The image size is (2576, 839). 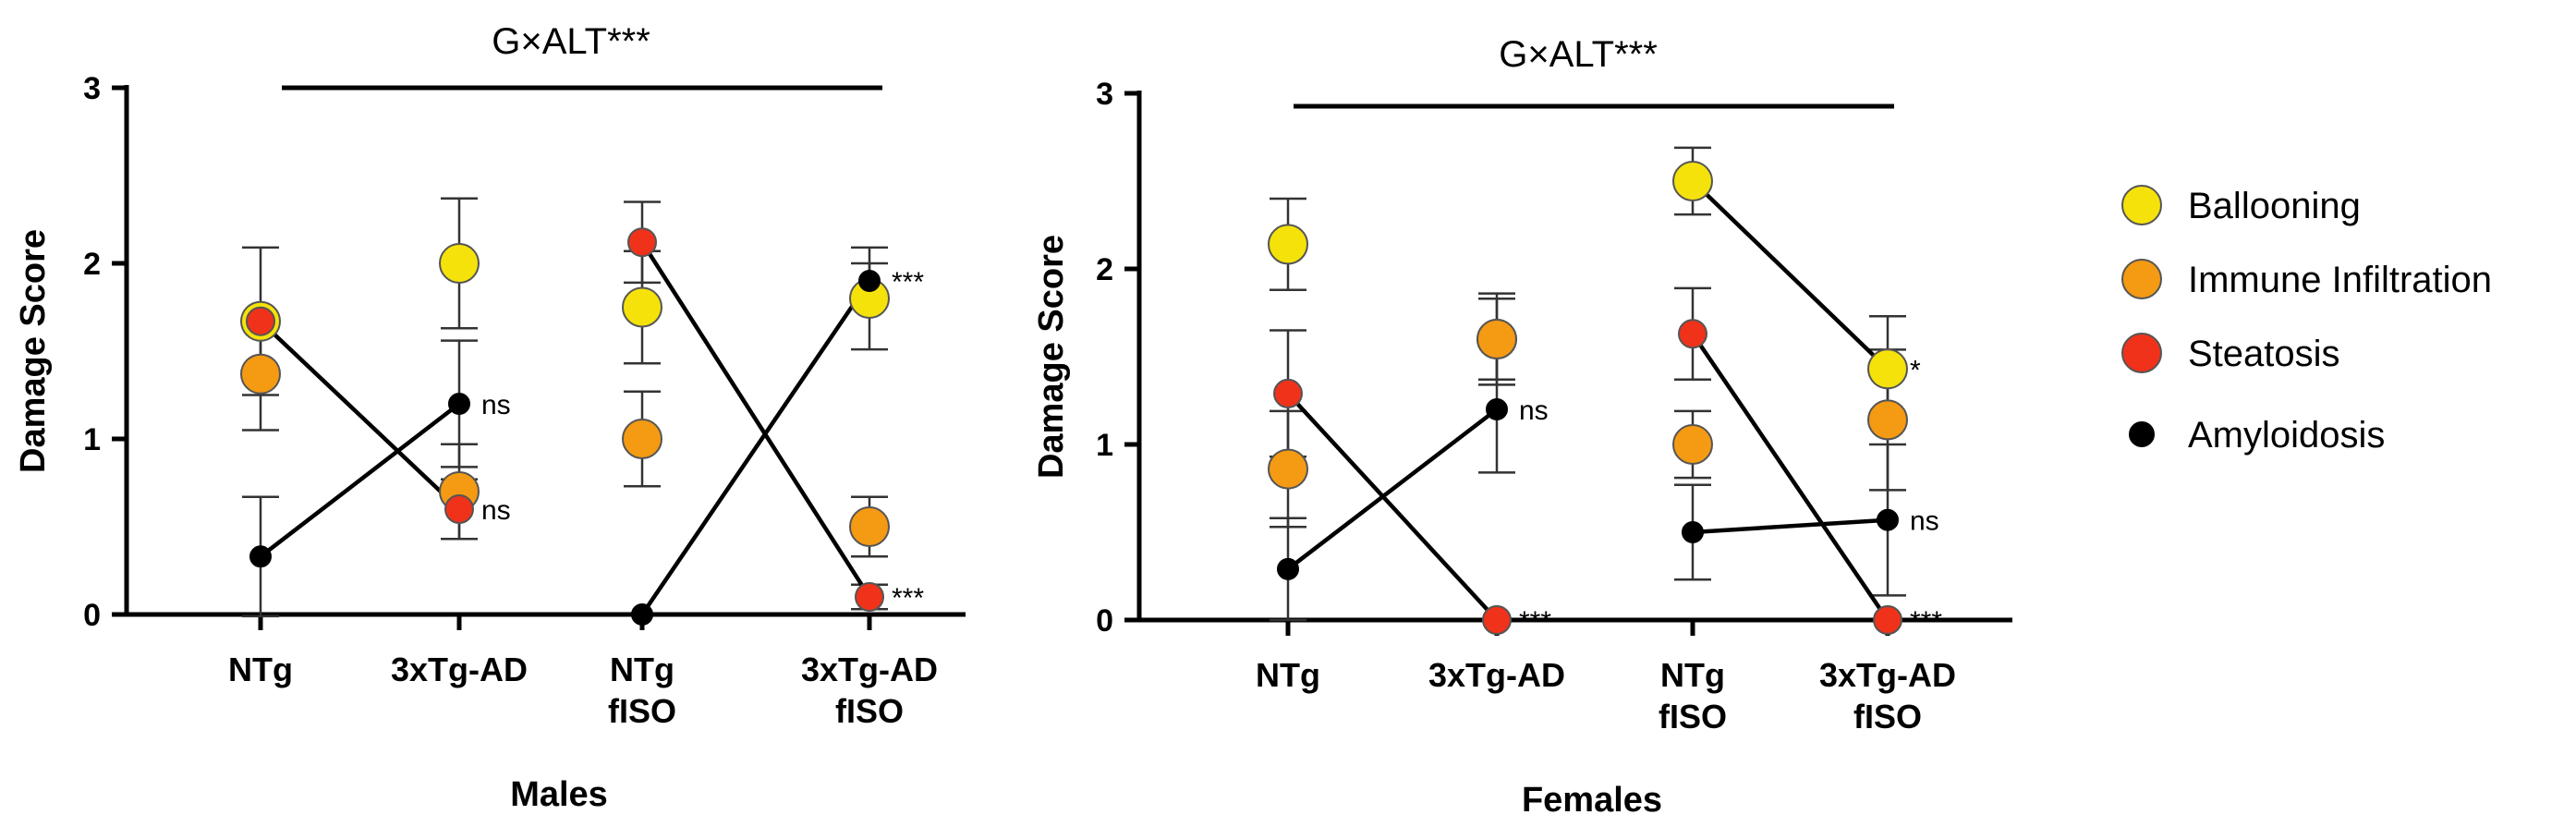 What do you see at coordinates (2340, 280) in the screenshot?
I see `legend-label-immune-infiltration: Immune Infiltration` at bounding box center [2340, 280].